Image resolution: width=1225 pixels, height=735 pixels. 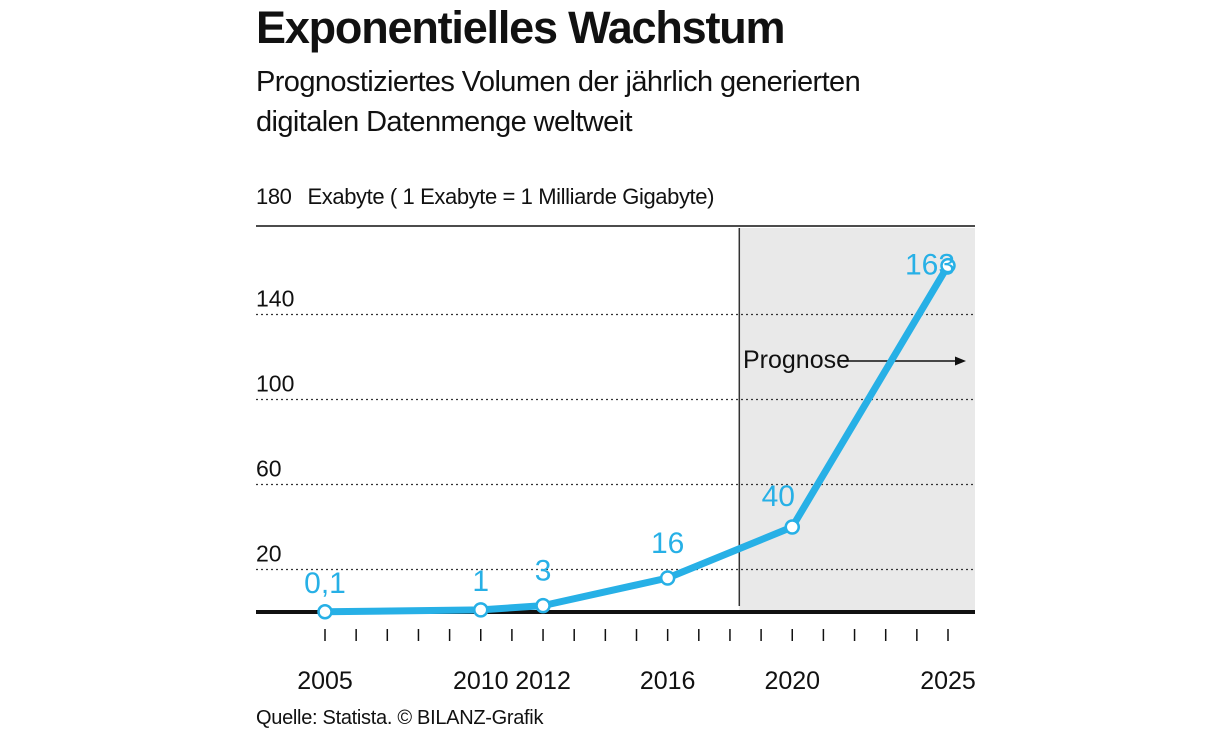 What do you see at coordinates (275, 384) in the screenshot?
I see `y-tick-label: 100` at bounding box center [275, 384].